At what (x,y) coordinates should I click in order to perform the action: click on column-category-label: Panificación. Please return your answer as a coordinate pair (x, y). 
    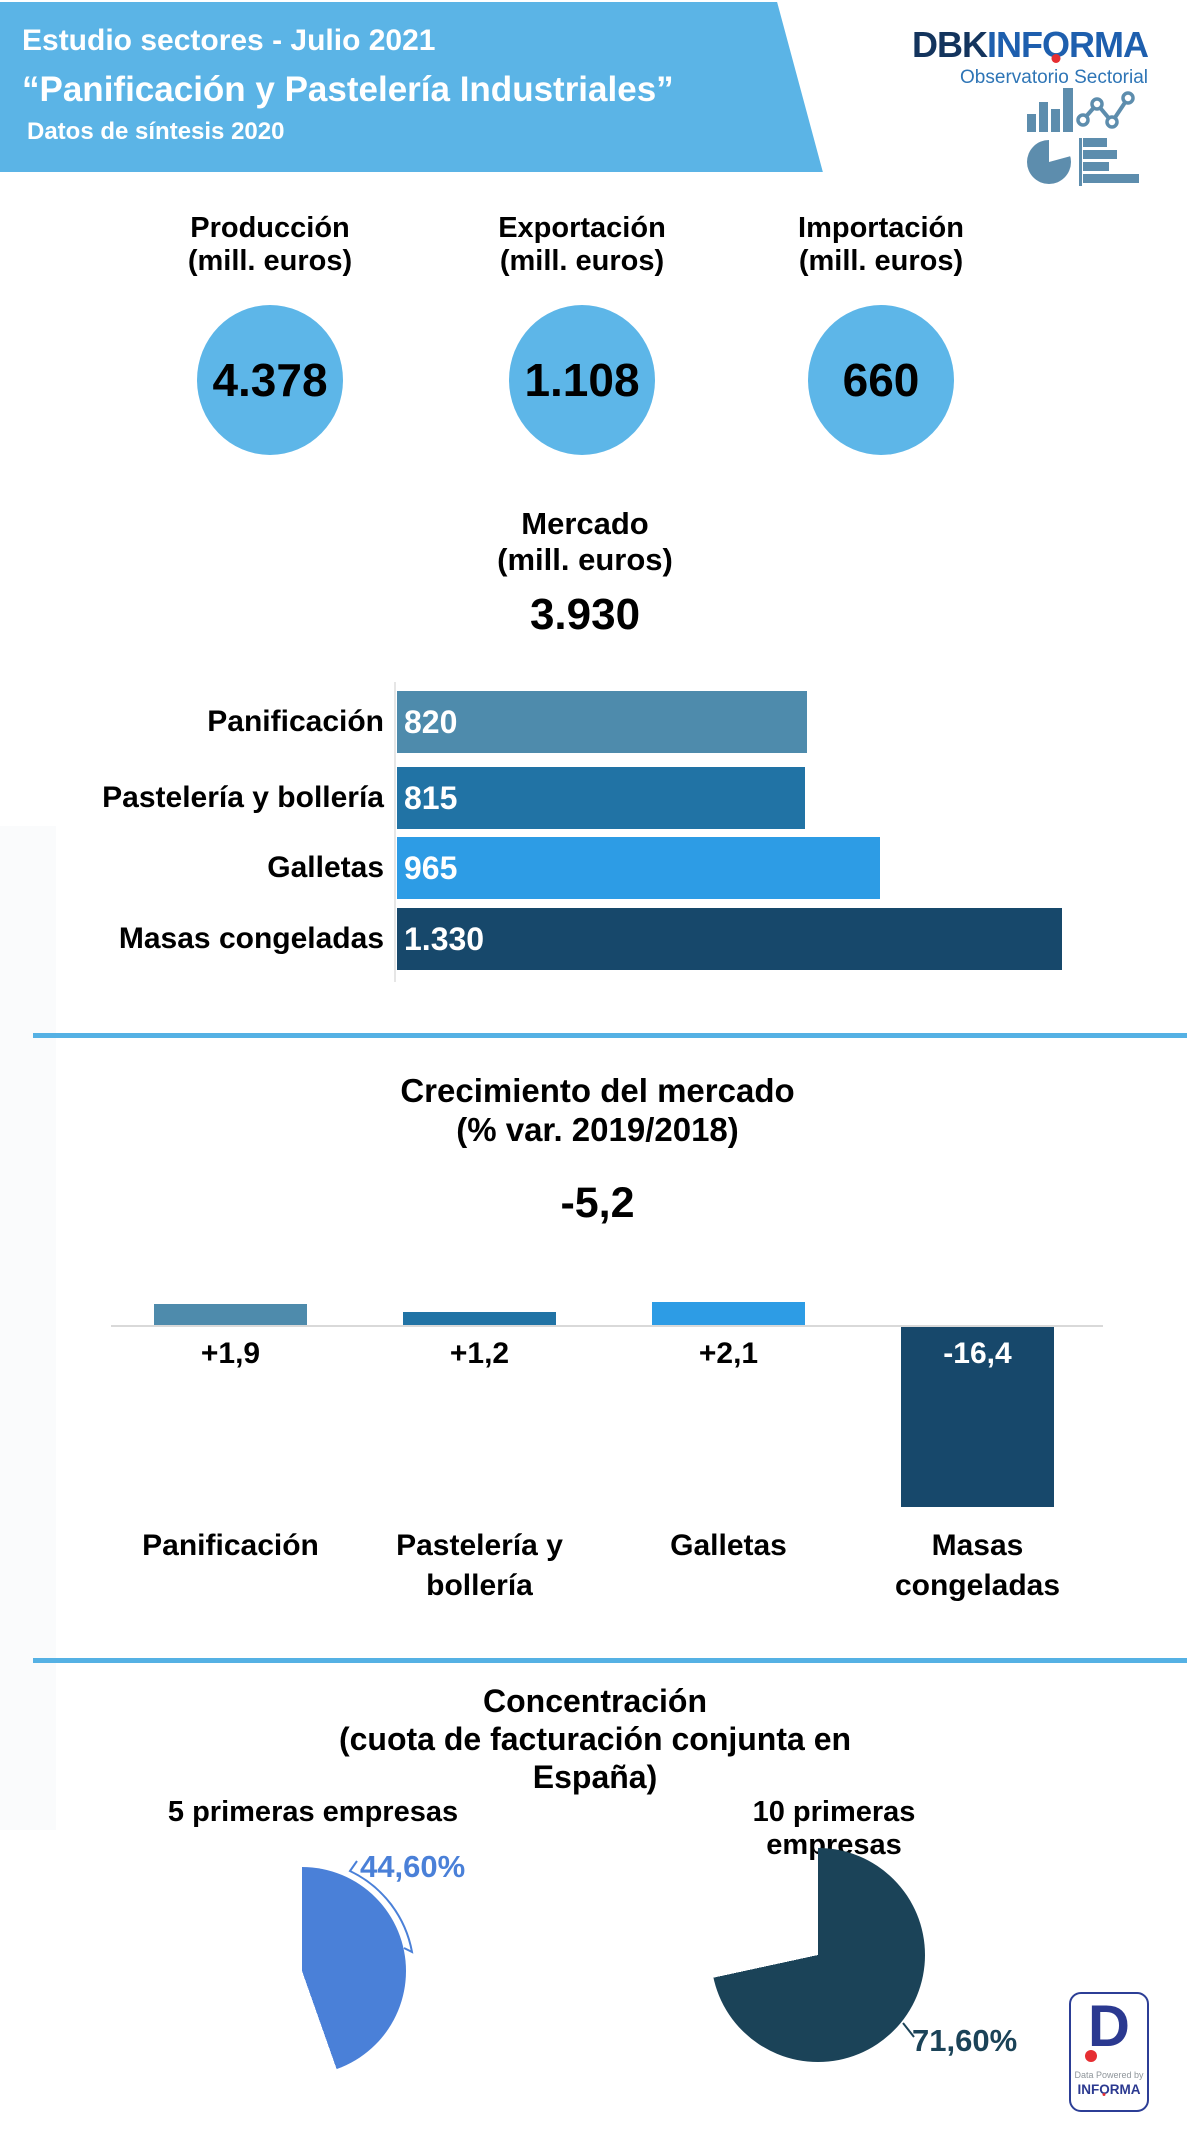
    Looking at the image, I should click on (230, 1545).